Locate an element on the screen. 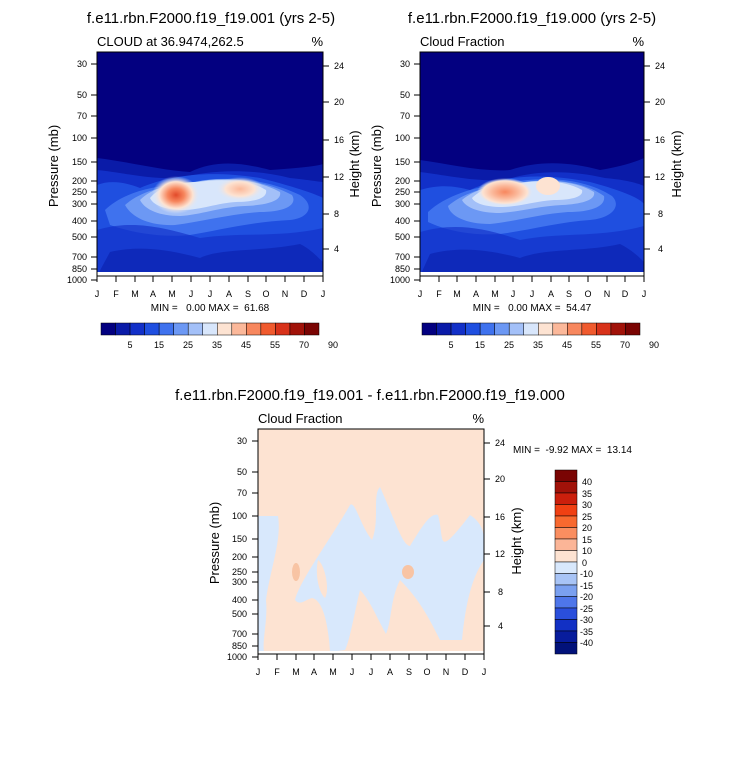 The width and height of the screenshot is (733, 766). panel-1-colorbar-label: 90 is located at coordinates (333, 345).